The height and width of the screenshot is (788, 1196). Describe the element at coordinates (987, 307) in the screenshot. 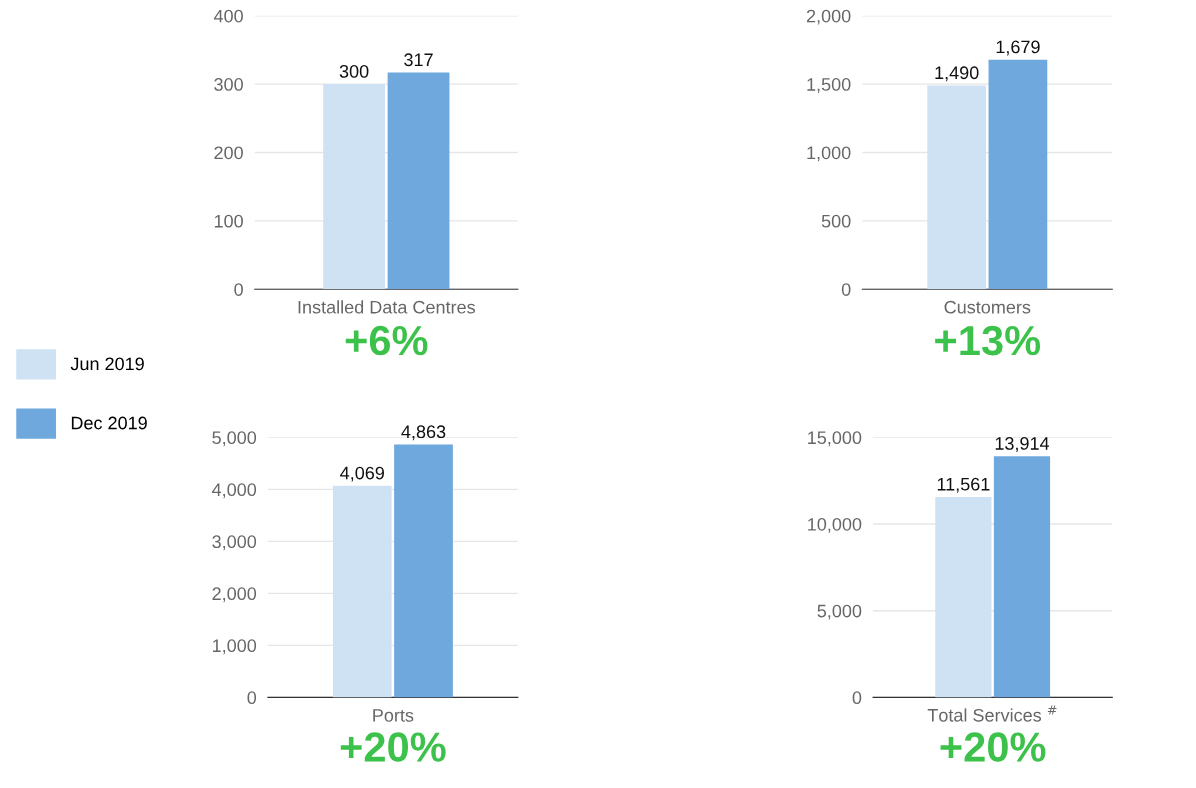

I see `x-tick-label: Customers` at that location.